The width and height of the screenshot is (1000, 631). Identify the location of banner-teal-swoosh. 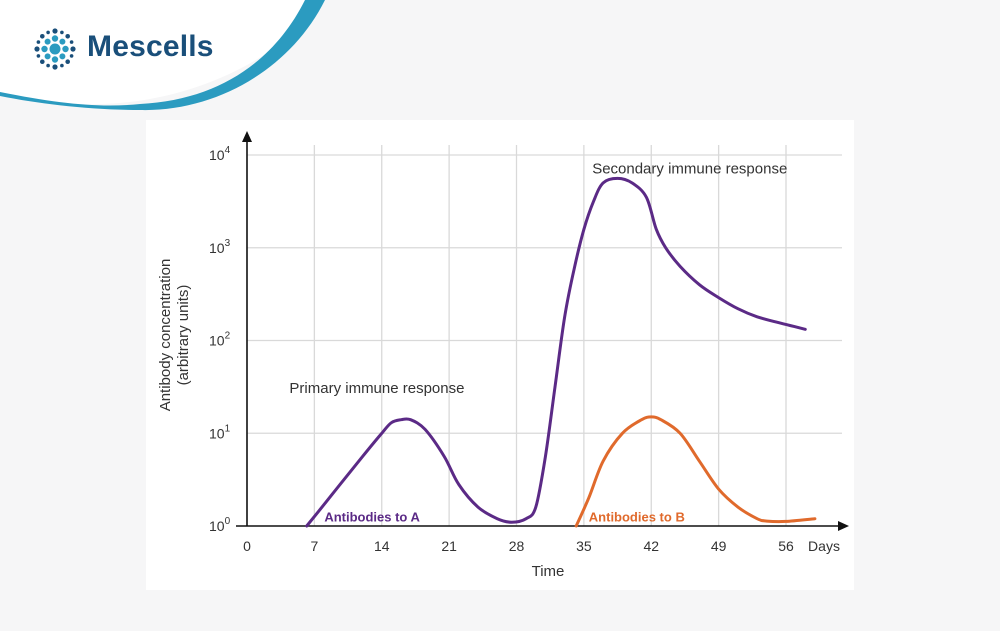
(162, 55).